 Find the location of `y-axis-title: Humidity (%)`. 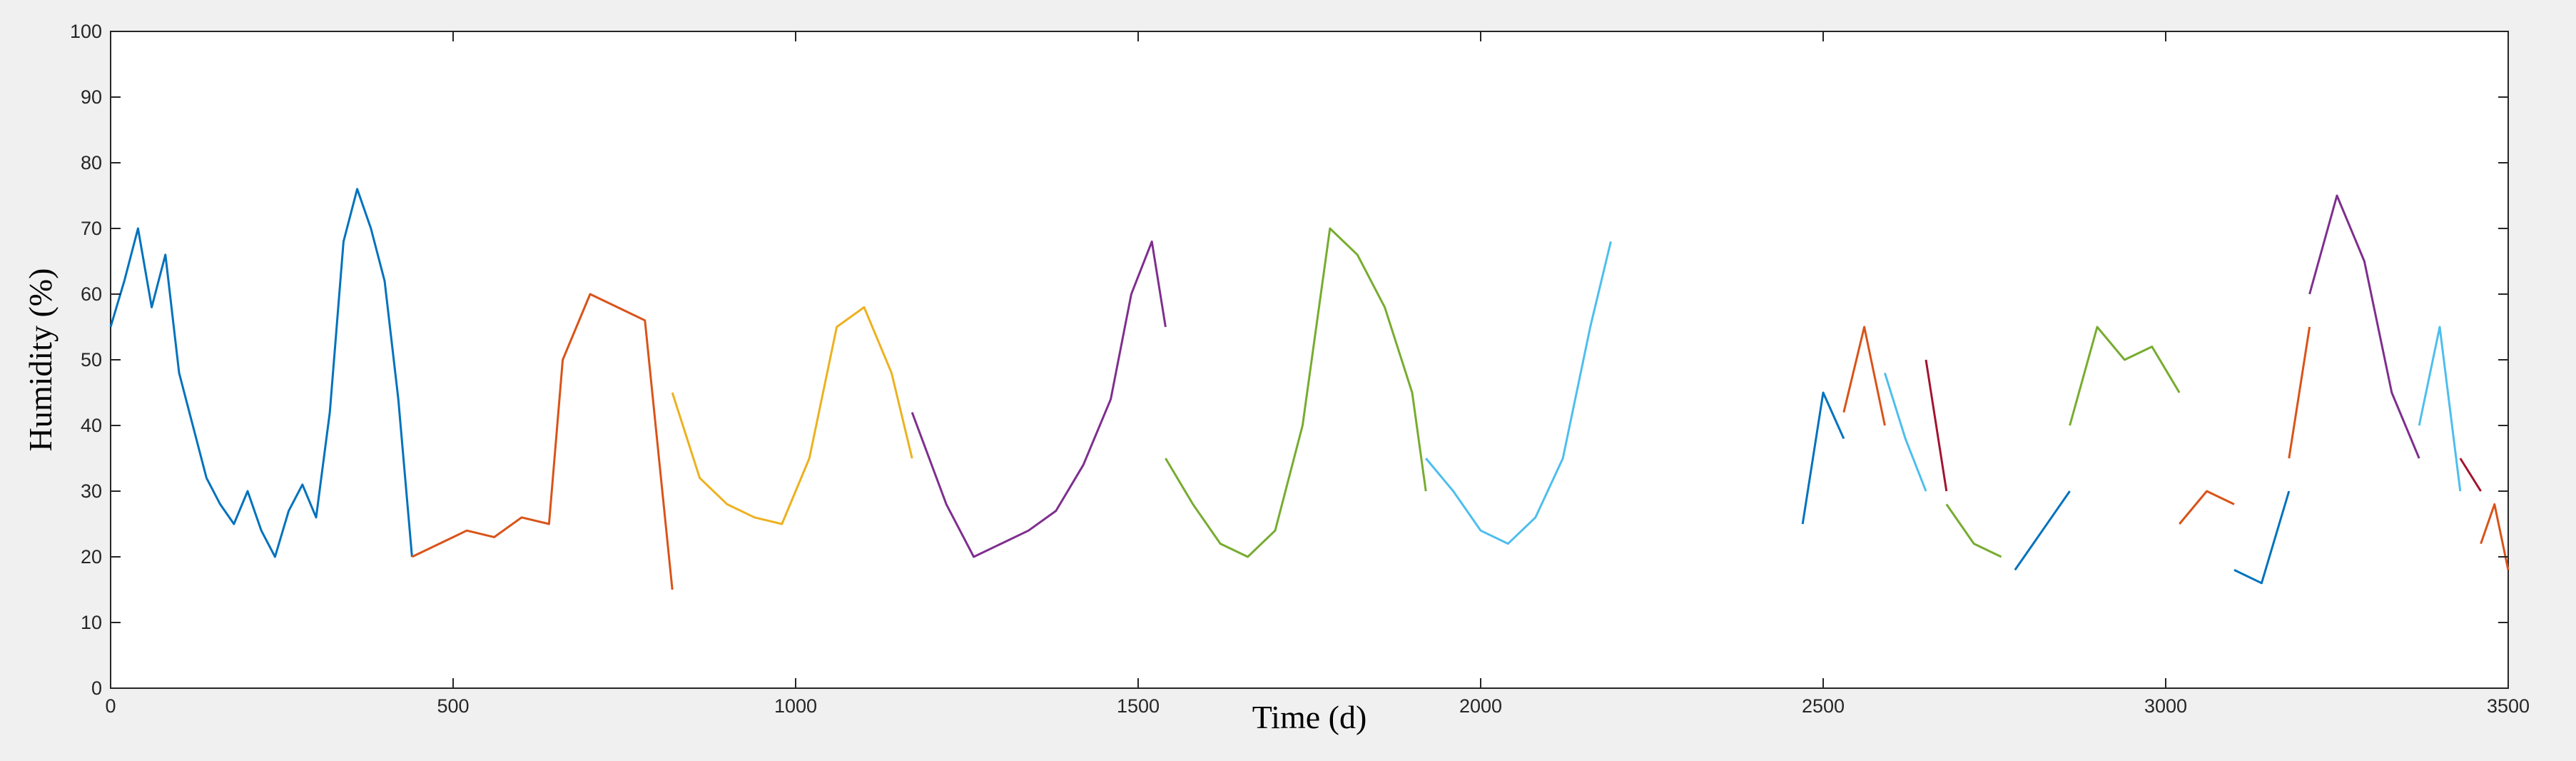

y-axis-title: Humidity (%) is located at coordinates (40, 360).